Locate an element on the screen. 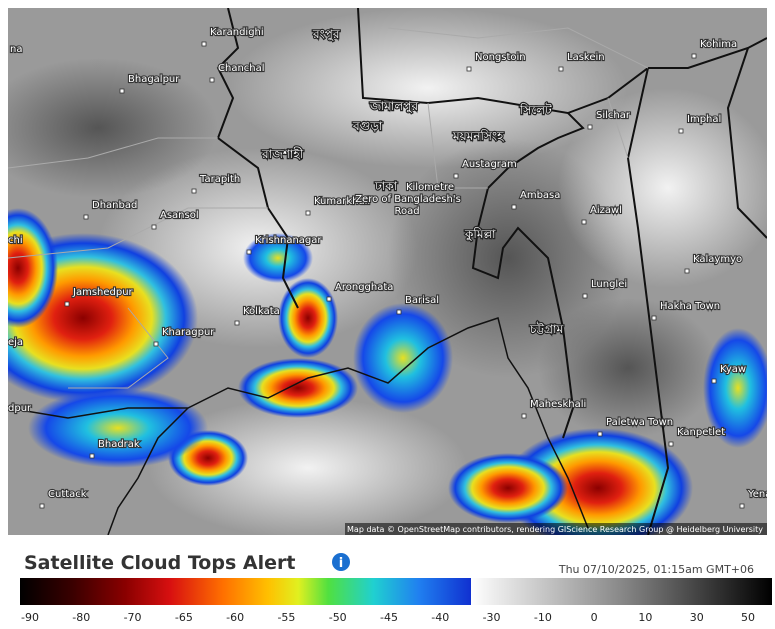 This screenshot has height=629, width=775. place-label: Kolkata is located at coordinates (261, 311).